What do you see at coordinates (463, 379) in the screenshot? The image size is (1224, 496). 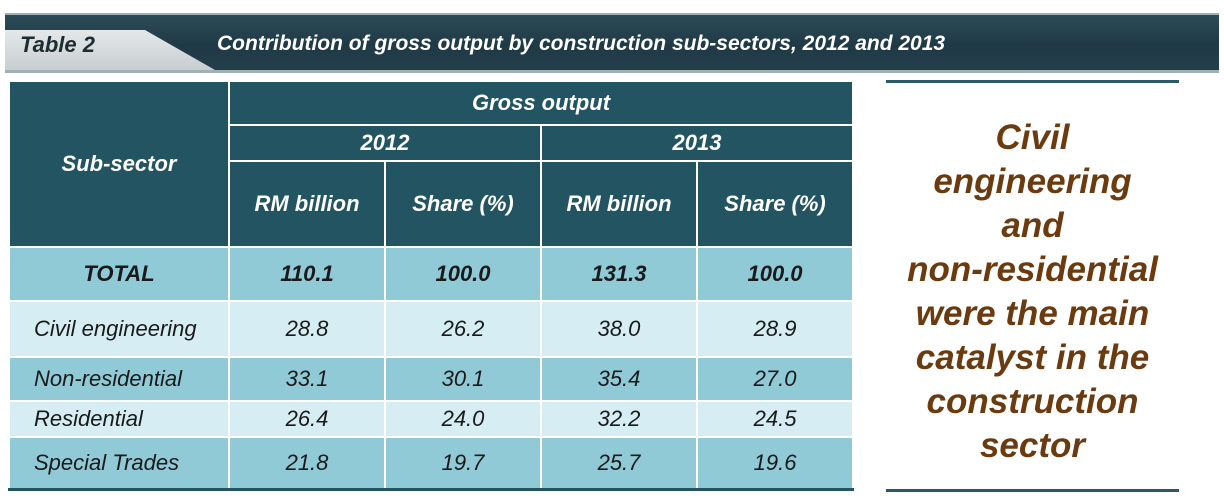 I see `cell-value: 30.1` at bounding box center [463, 379].